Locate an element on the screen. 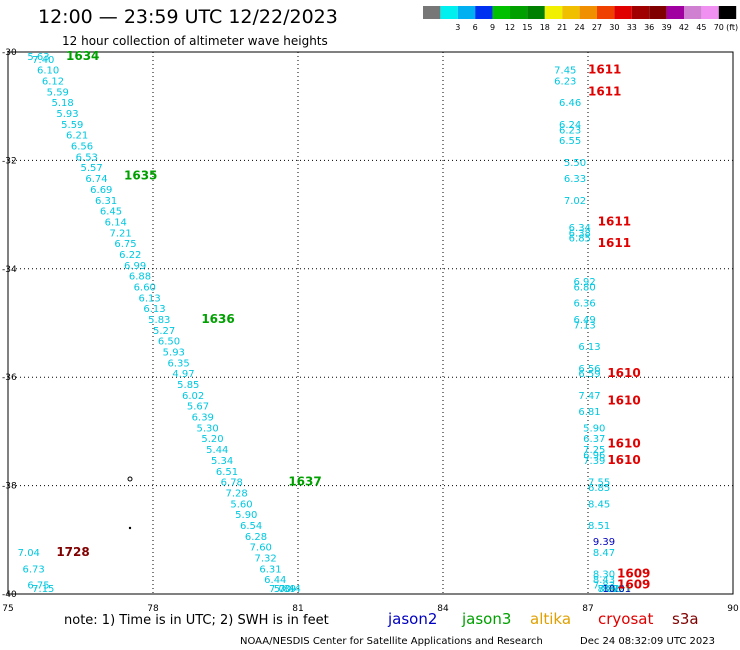  wave-height-label: 6.12 is located at coordinates (53, 82).